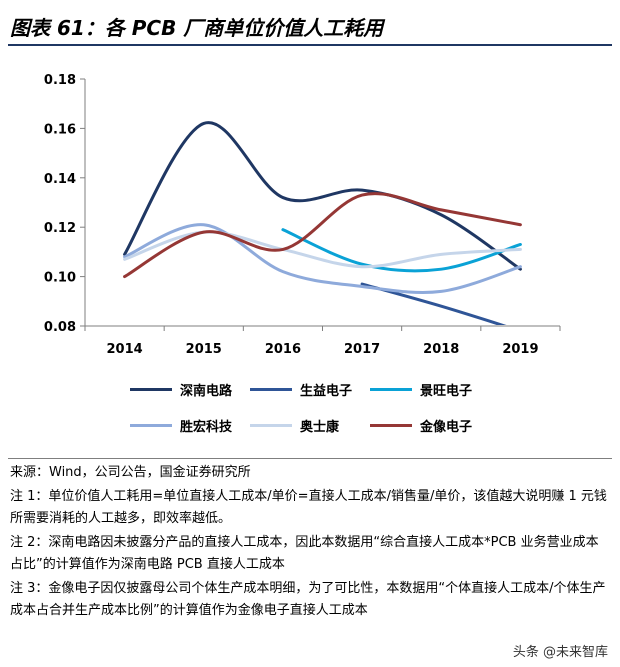  What do you see at coordinates (441, 349) in the screenshot?
I see `x-tick-label: 2018` at bounding box center [441, 349].